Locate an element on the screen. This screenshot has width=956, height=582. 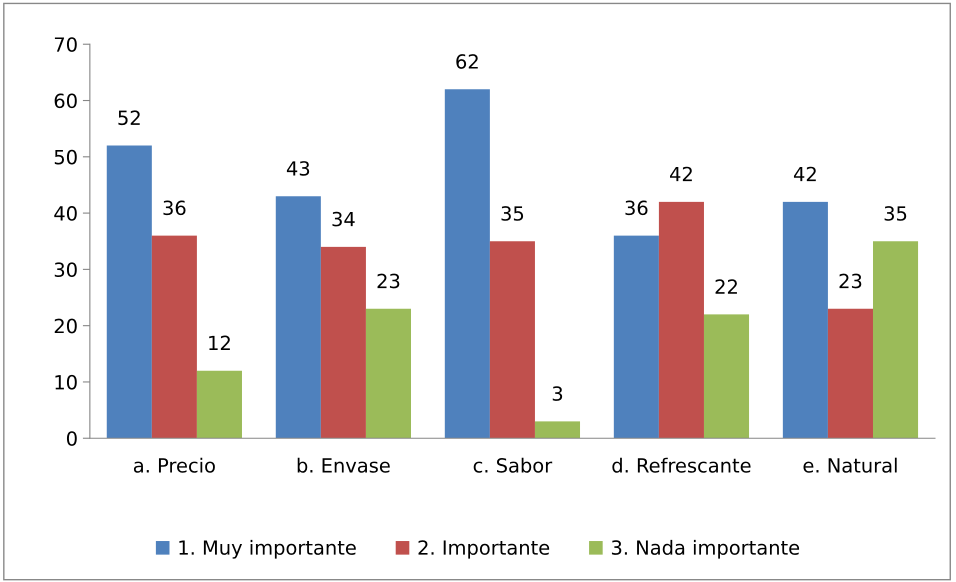
data-label: 22 is located at coordinates (726, 286).